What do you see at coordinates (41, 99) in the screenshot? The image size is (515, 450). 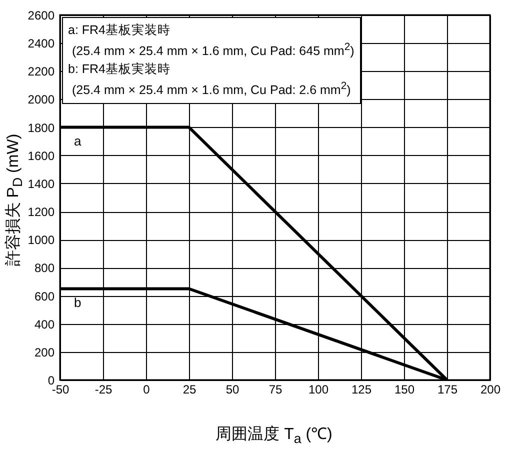 I see `y-tick-label: 2000` at bounding box center [41, 99].